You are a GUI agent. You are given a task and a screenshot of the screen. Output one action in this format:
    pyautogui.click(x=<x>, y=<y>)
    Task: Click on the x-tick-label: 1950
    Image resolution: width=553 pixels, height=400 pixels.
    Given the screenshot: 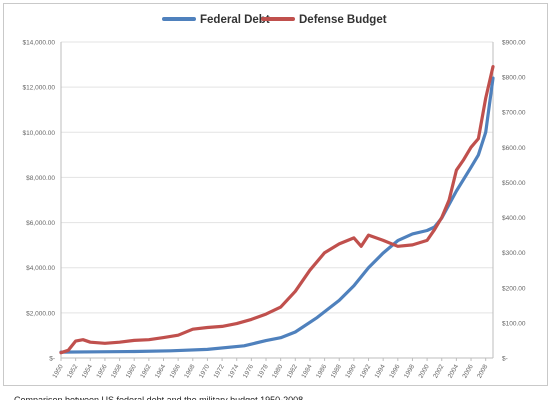 What is the action you would take?
    pyautogui.click(x=57, y=371)
    